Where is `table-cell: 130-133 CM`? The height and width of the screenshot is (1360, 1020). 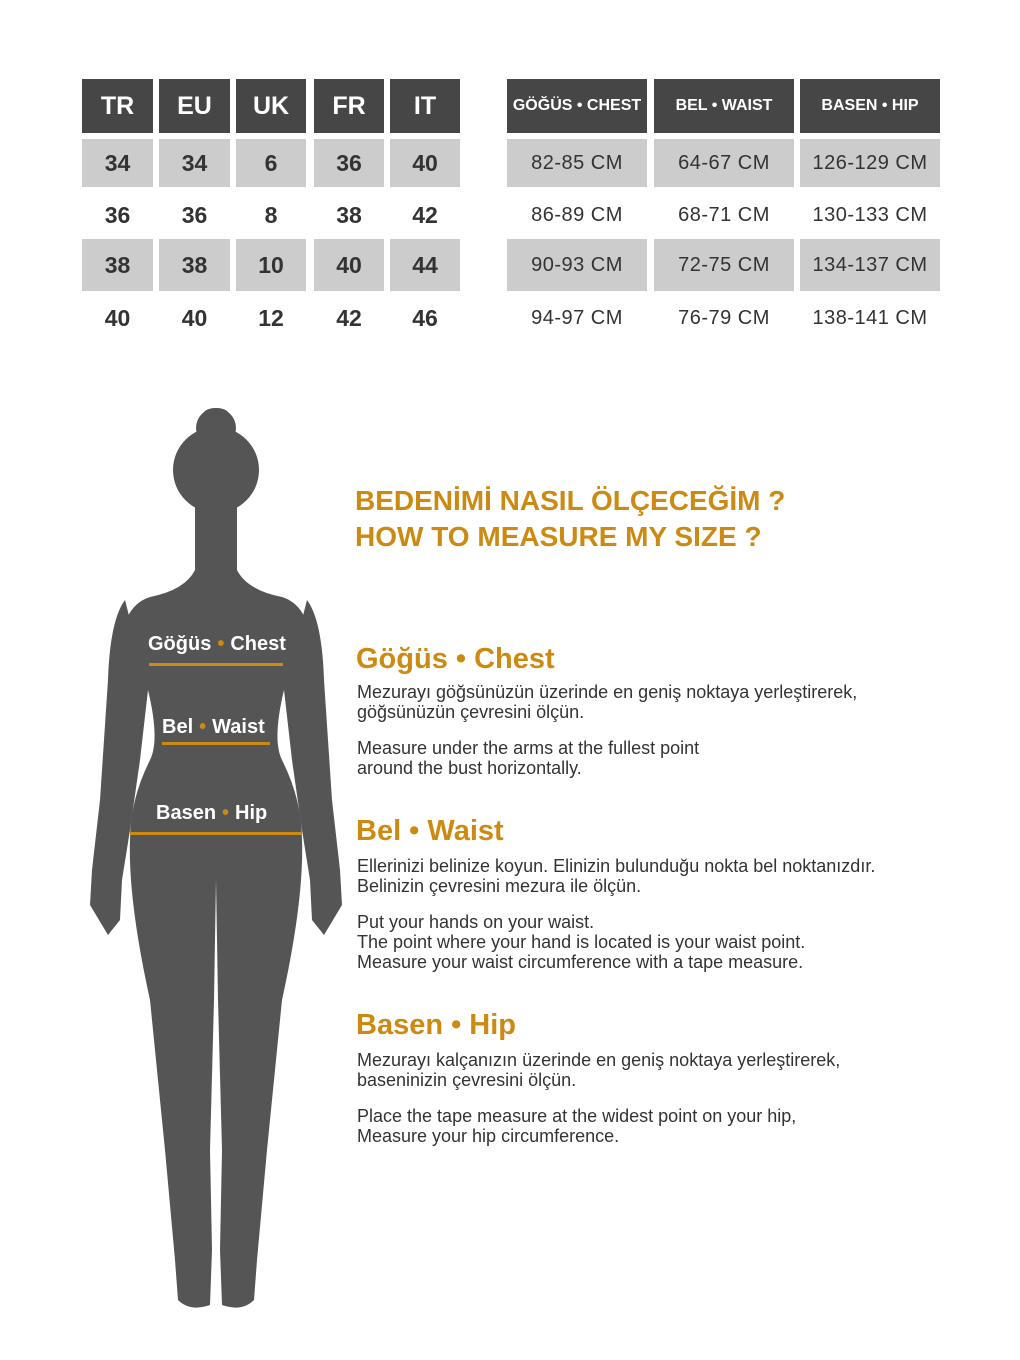 table-cell: 130-133 CM is located at coordinates (870, 214).